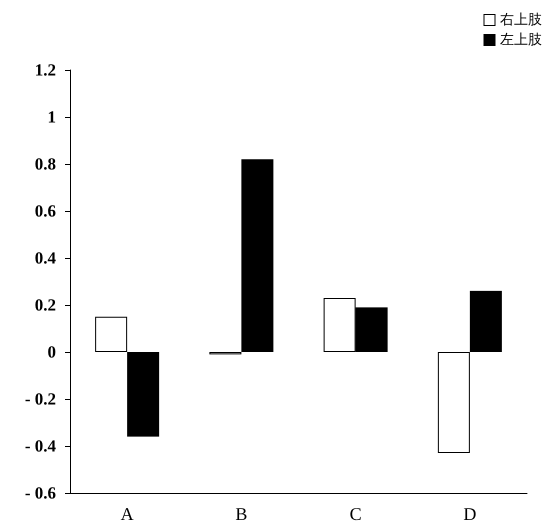  I want to click on y-tick-label: 0.2, so click(45, 305).